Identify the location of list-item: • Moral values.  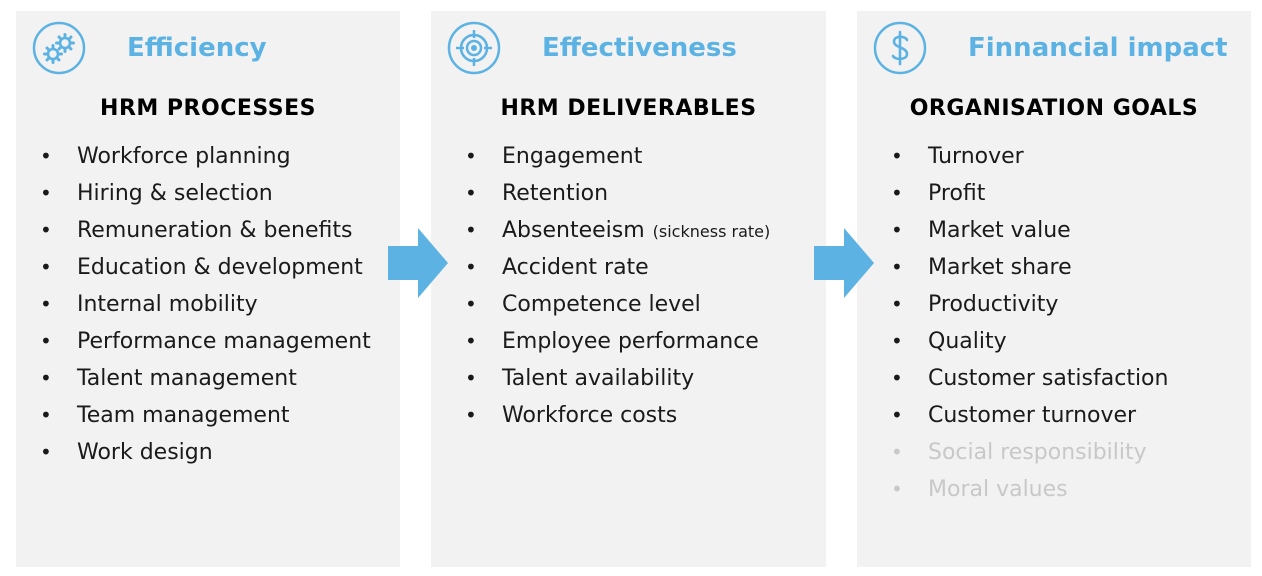
(1029, 489).